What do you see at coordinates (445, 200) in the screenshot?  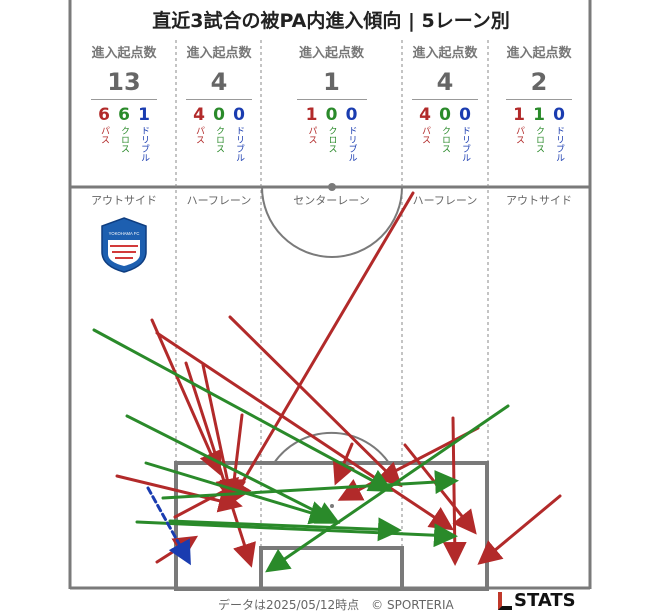 I see `lane-name-halfspace-right: ハーフレーン` at bounding box center [445, 200].